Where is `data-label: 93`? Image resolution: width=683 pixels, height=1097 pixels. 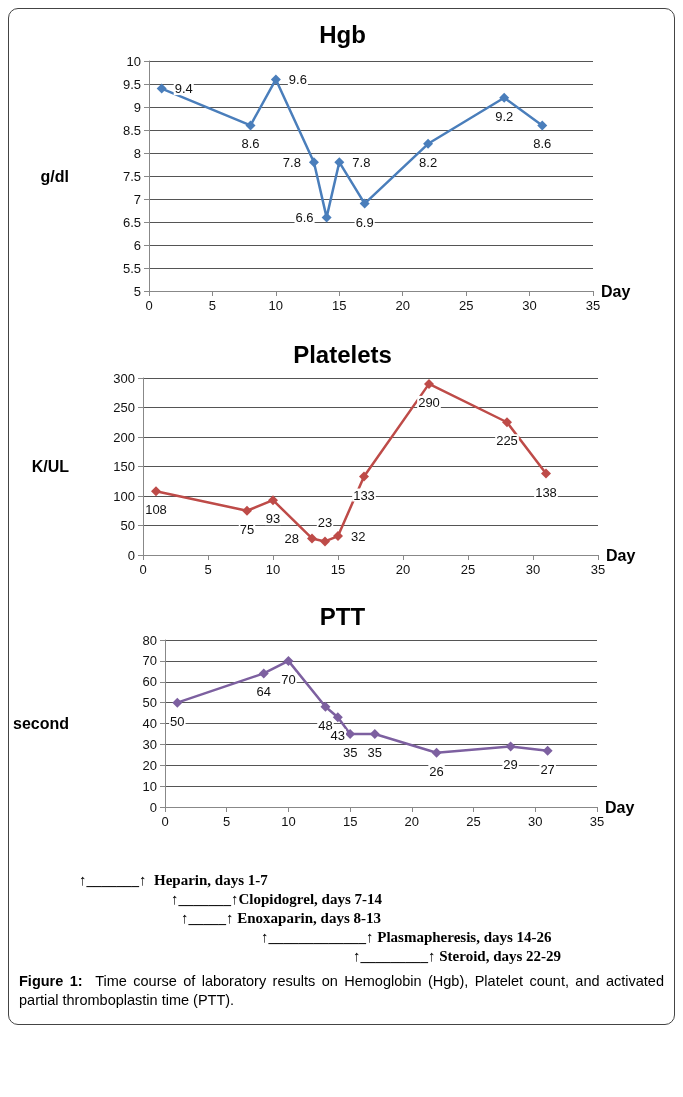 data-label: 93 is located at coordinates (273, 519).